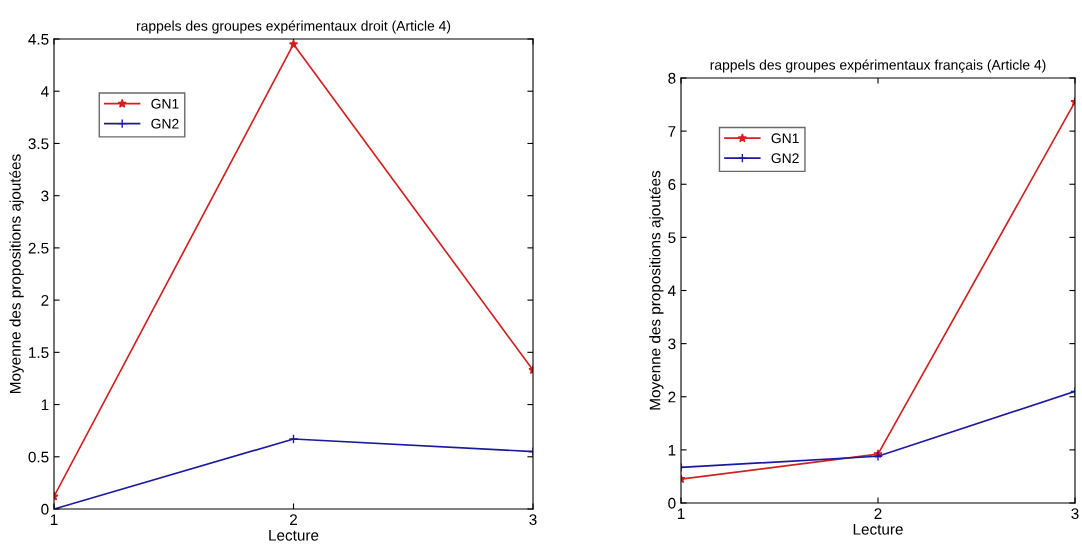  What do you see at coordinates (672, 184) in the screenshot?
I see `y-tick-label: 6` at bounding box center [672, 184].